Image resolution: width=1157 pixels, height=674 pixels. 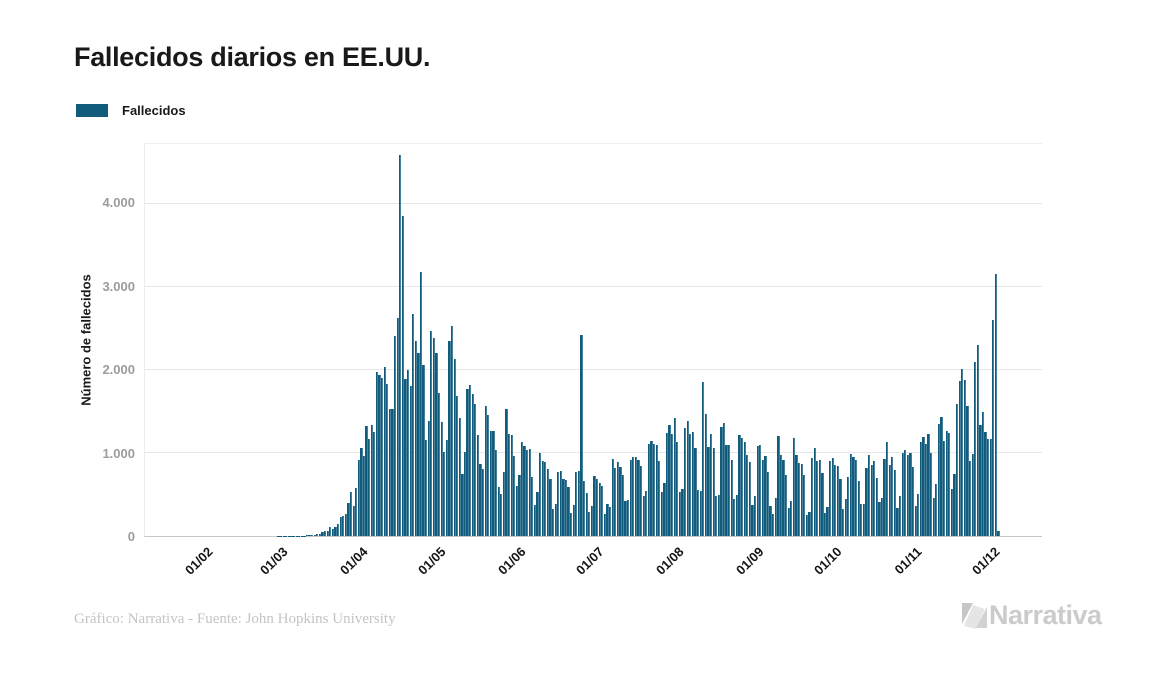 I want to click on x-tick-label: 01/12, so click(x=985, y=561).